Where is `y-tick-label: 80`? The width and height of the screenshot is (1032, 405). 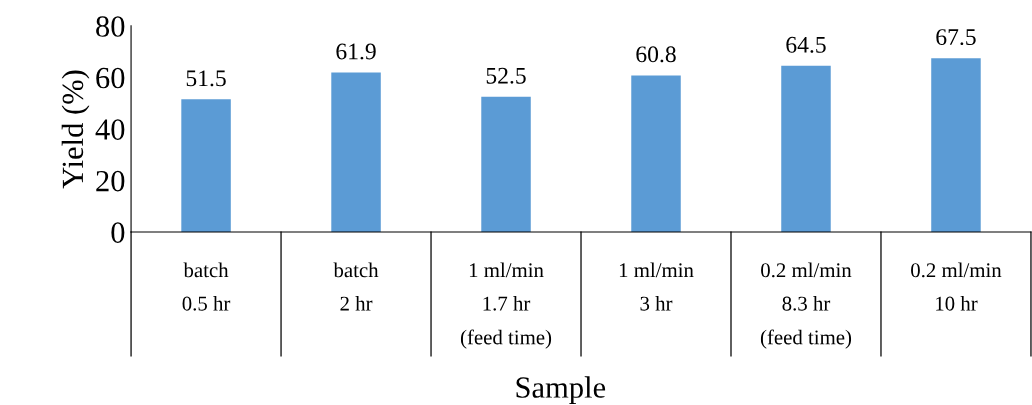 y-tick-label: 80 is located at coordinates (110, 26).